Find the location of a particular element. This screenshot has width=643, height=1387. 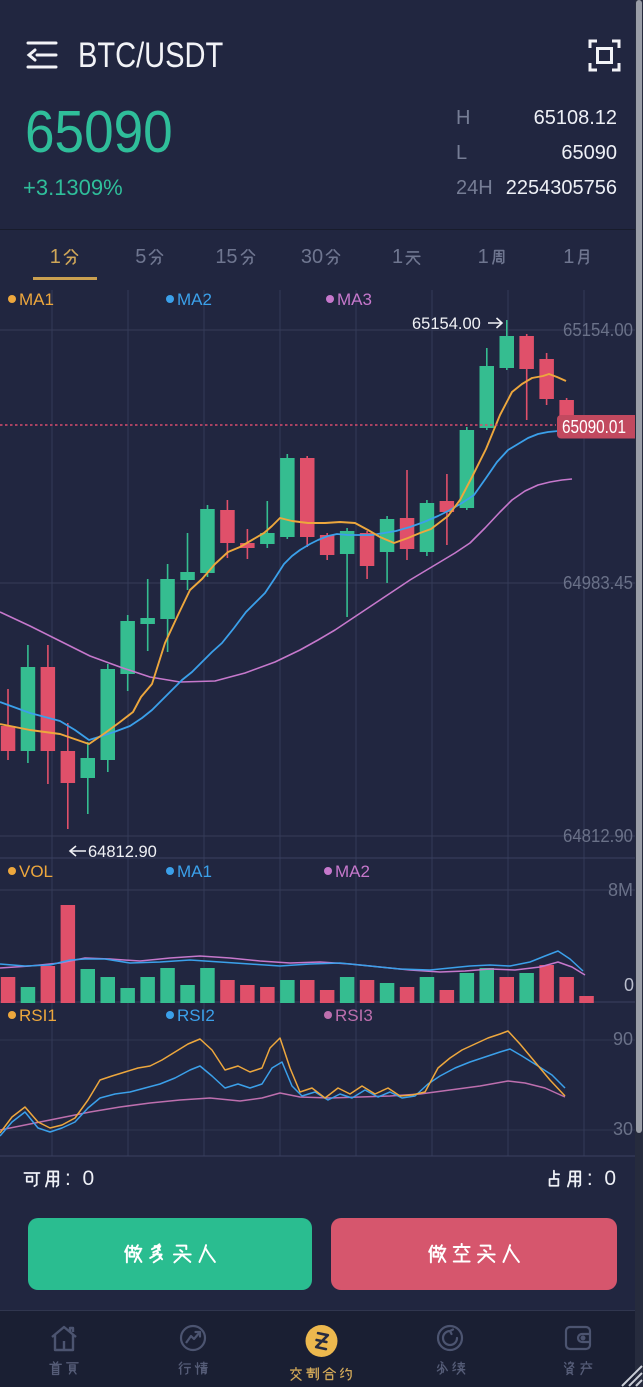

svg-text: 30 is located at coordinates (623, 1129).